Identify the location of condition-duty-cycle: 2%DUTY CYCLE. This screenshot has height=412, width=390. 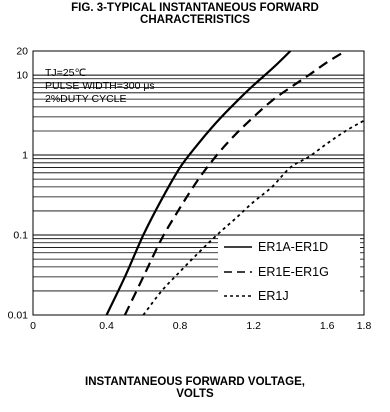
(86, 99).